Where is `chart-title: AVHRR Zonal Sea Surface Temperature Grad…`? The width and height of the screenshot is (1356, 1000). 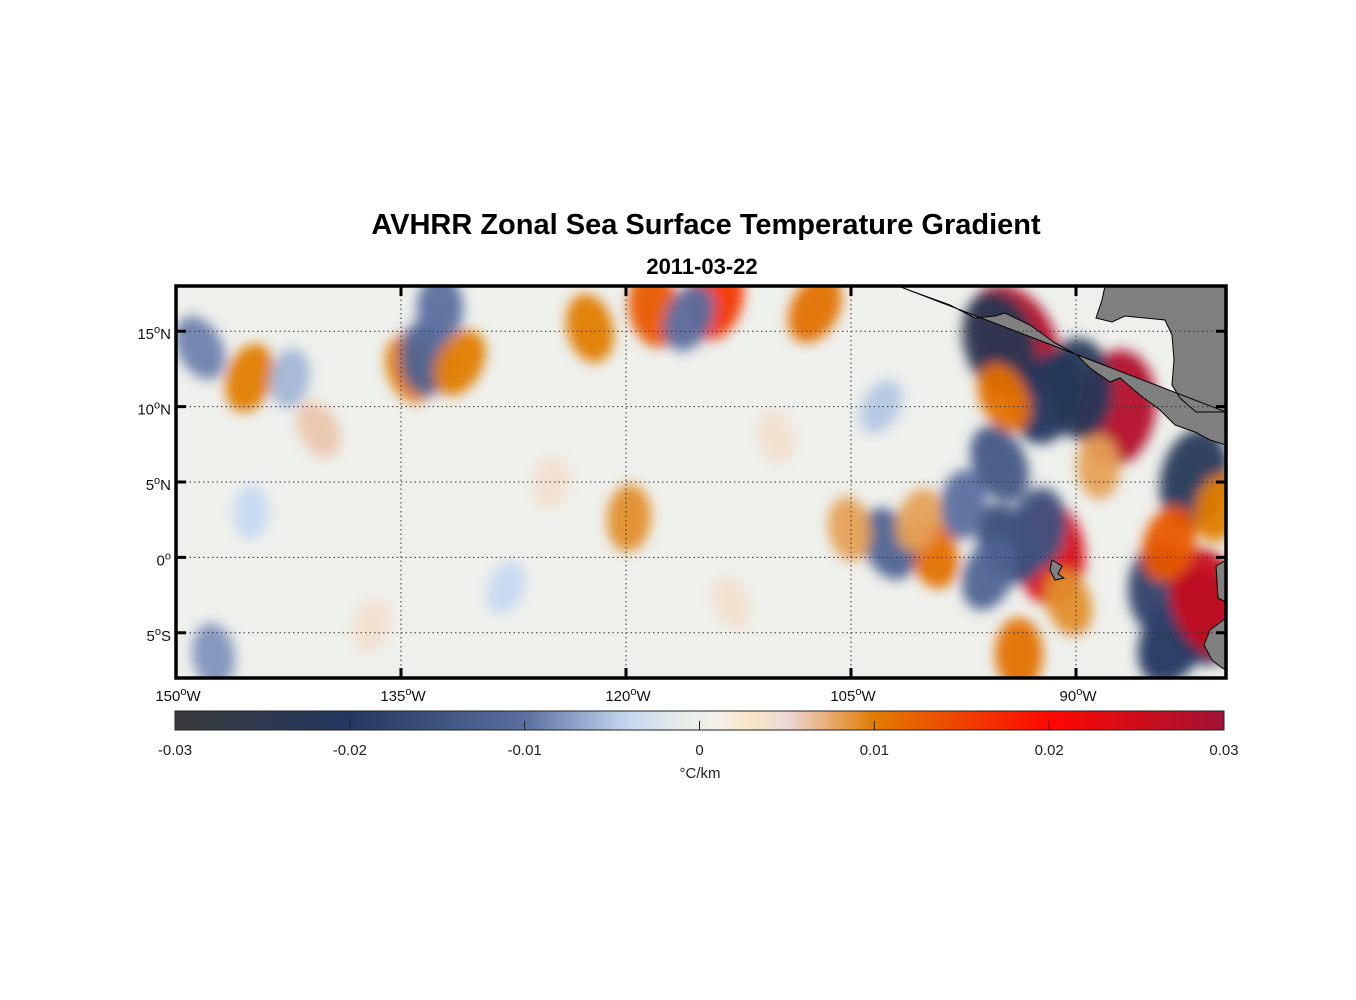
chart-title: AVHRR Zonal Sea Surface Temperature Grad… is located at coordinates (706, 225).